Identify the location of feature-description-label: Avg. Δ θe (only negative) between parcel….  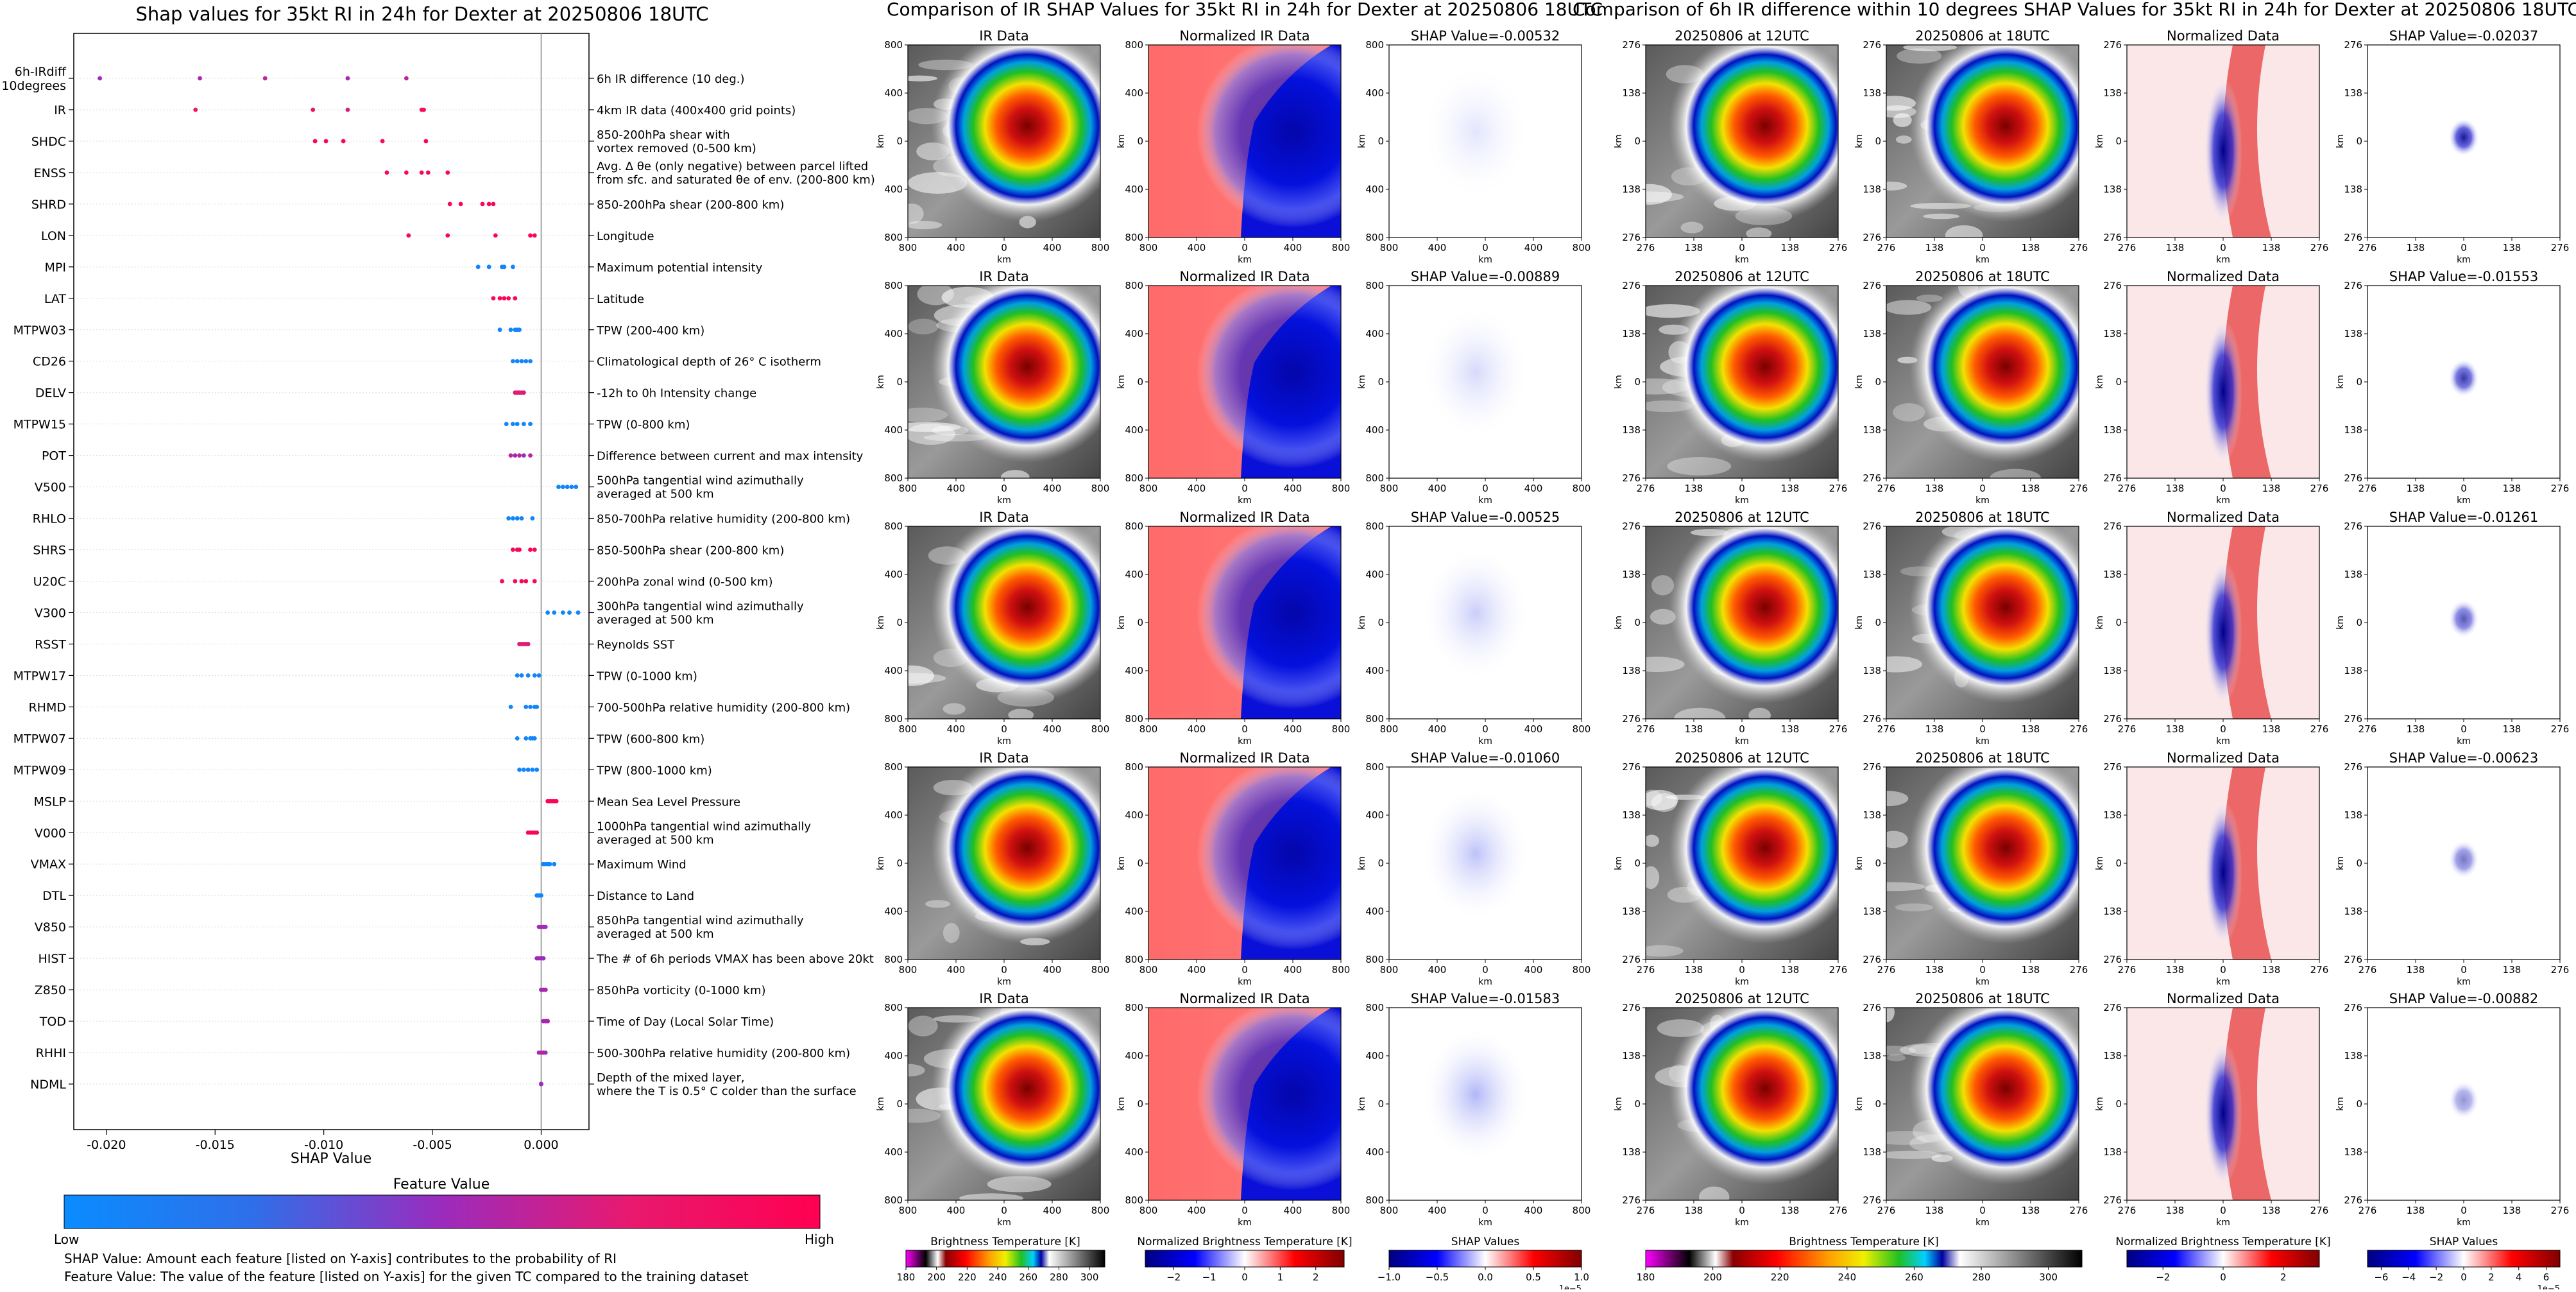
(736, 173).